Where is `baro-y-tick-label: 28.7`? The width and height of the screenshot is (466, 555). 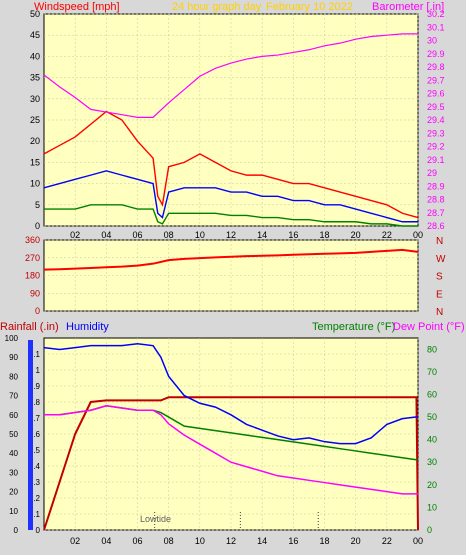
baro-y-tick-label: 28.7 is located at coordinates (436, 213).